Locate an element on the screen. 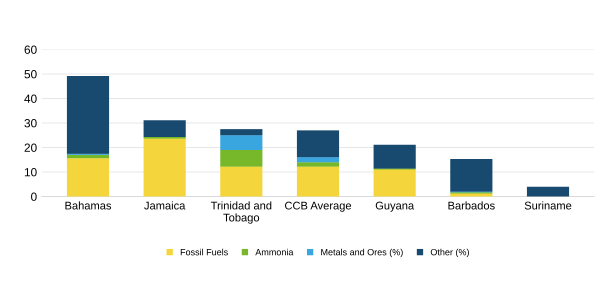 Image resolution: width=600 pixels, height=300 pixels. y-tick-label: 10 is located at coordinates (30, 172).